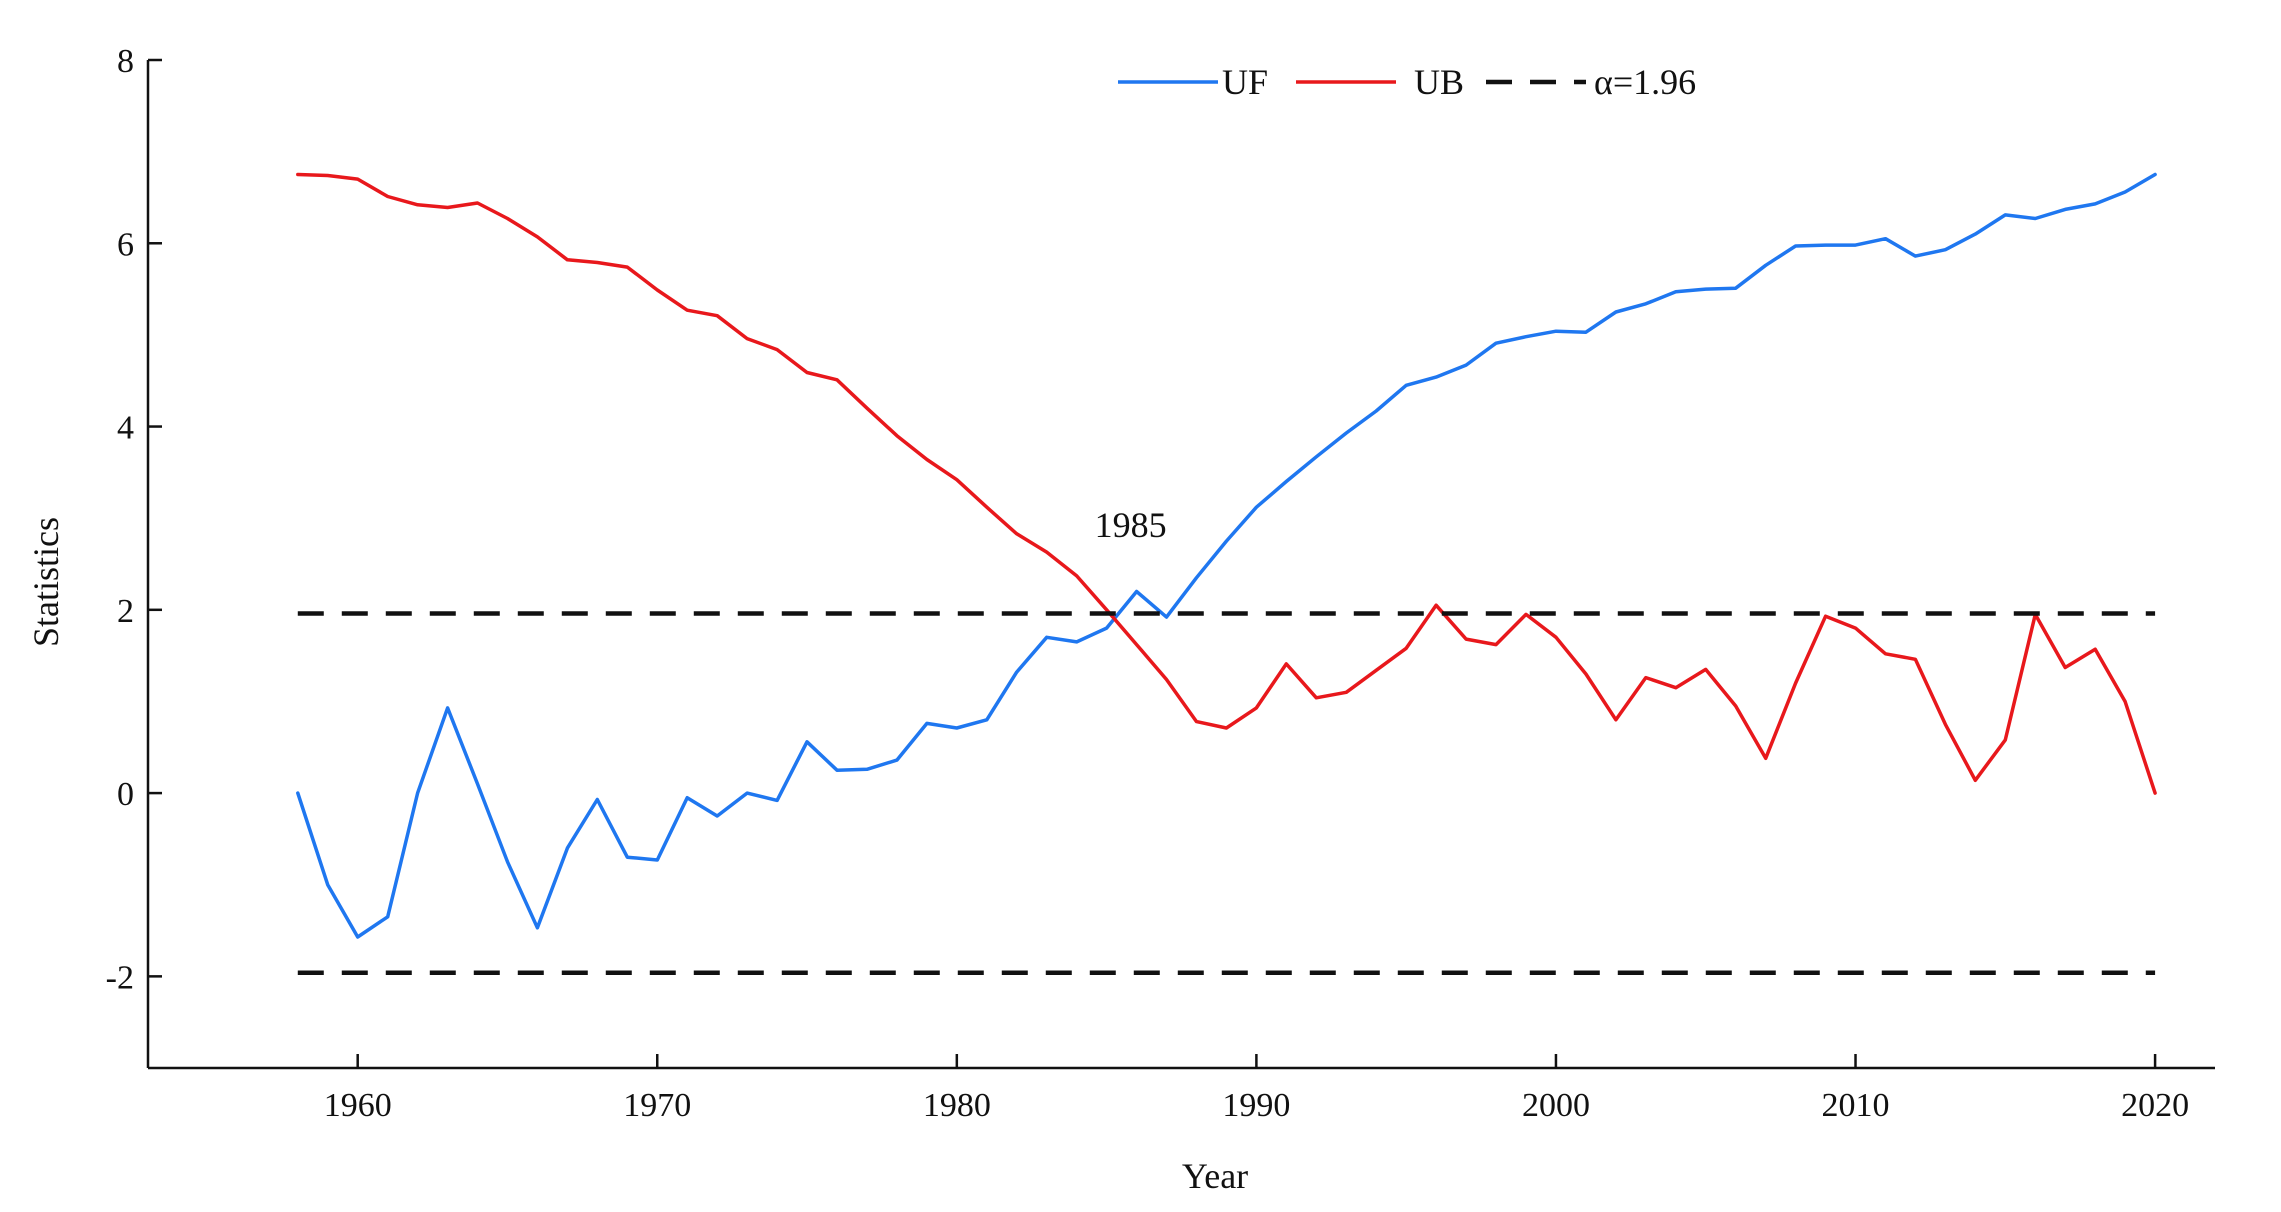 The image size is (2281, 1212). Describe the element at coordinates (125, 61) in the screenshot. I see `y-tick-label: 8` at that location.